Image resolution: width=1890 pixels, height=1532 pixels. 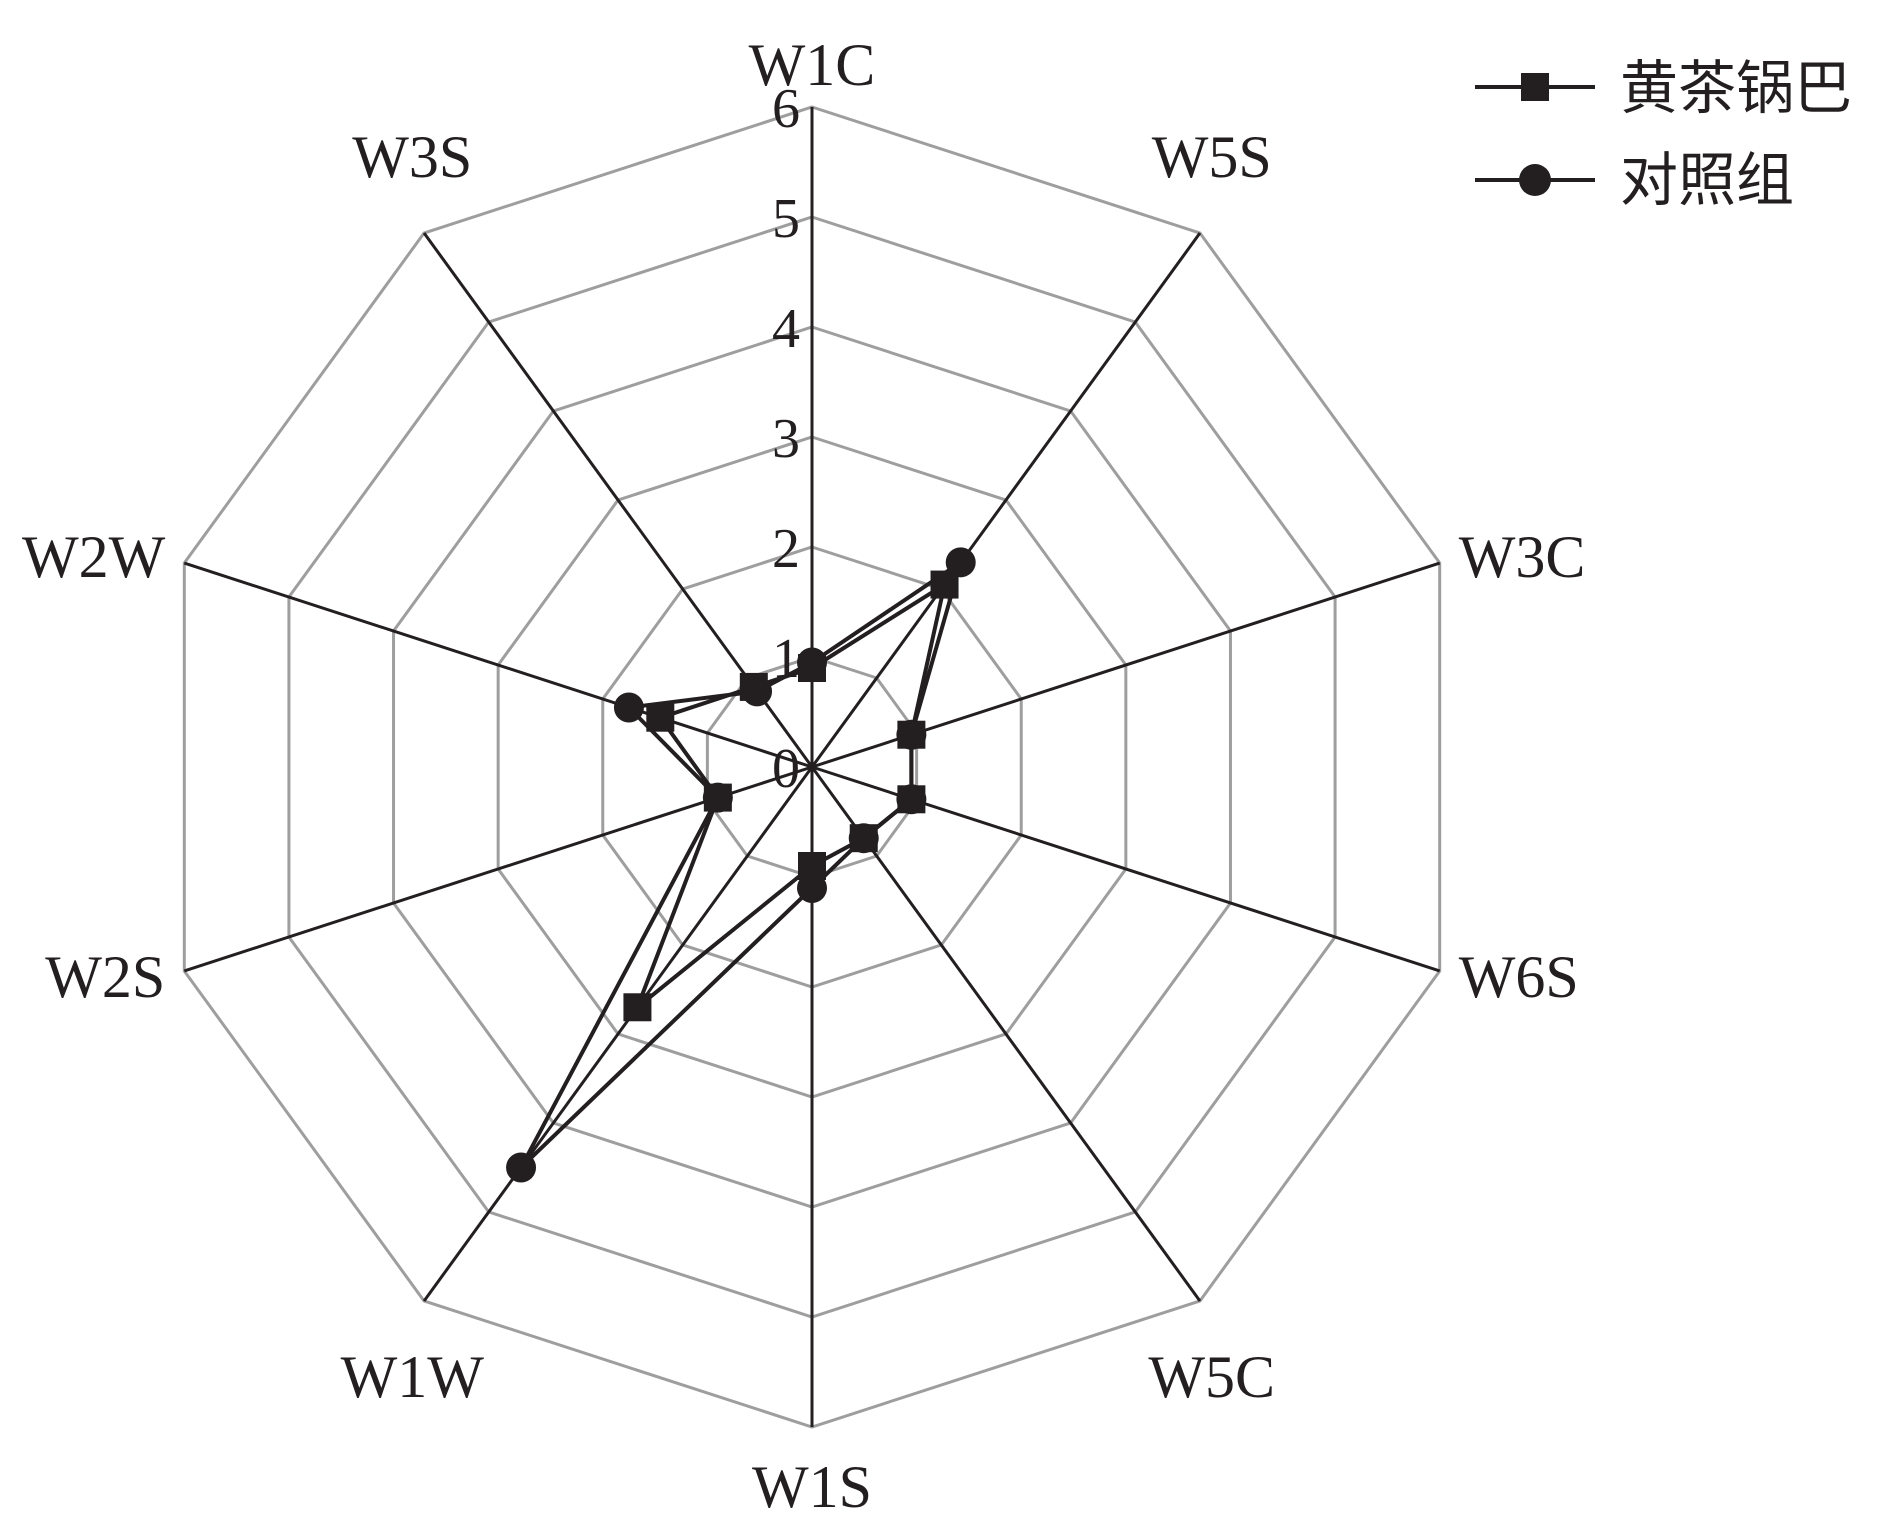 I want to click on series-plot, so click(x=741, y=865).